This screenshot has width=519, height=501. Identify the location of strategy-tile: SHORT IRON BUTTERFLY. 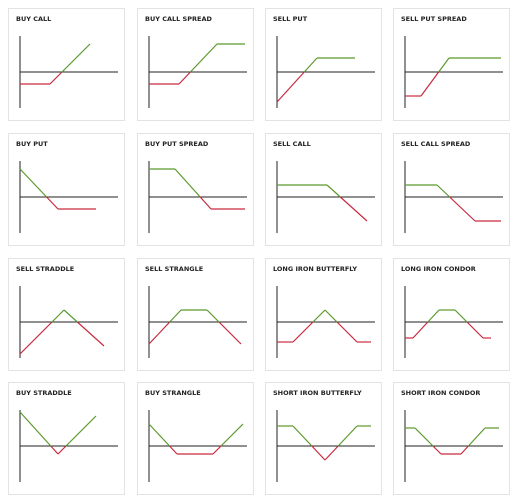
(323, 438).